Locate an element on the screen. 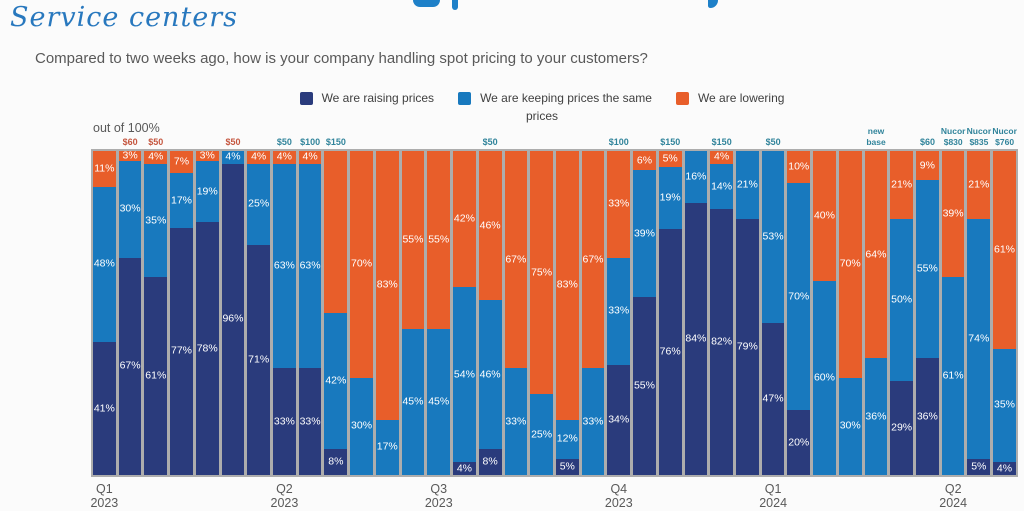 This screenshot has width=1024, height=511. segment-value-label: 35% is located at coordinates (1005, 404).